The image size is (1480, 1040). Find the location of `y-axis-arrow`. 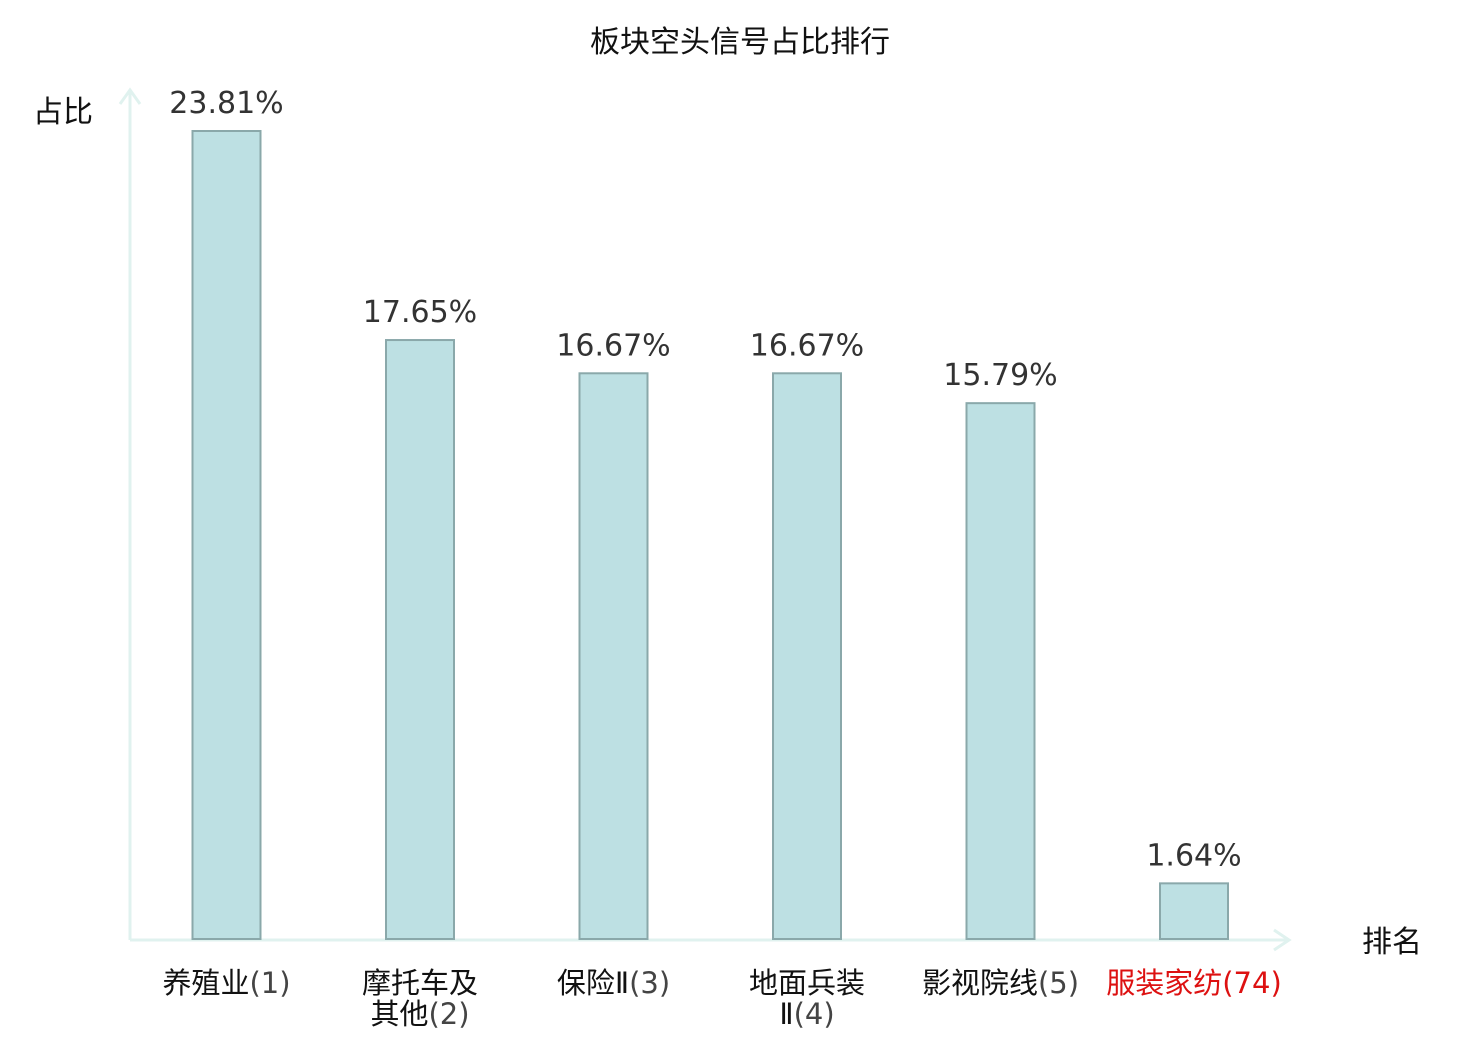

y-axis-arrow is located at coordinates (130, 96).